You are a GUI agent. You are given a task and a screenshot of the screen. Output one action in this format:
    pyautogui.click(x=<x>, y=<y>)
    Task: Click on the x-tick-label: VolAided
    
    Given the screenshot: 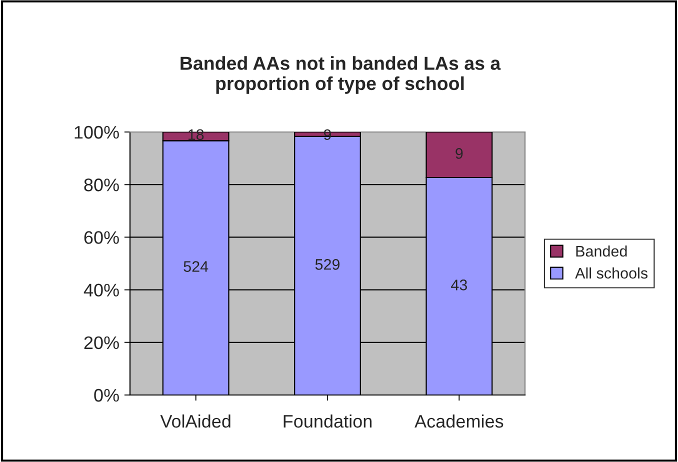 What is the action you would take?
    pyautogui.click(x=195, y=421)
    